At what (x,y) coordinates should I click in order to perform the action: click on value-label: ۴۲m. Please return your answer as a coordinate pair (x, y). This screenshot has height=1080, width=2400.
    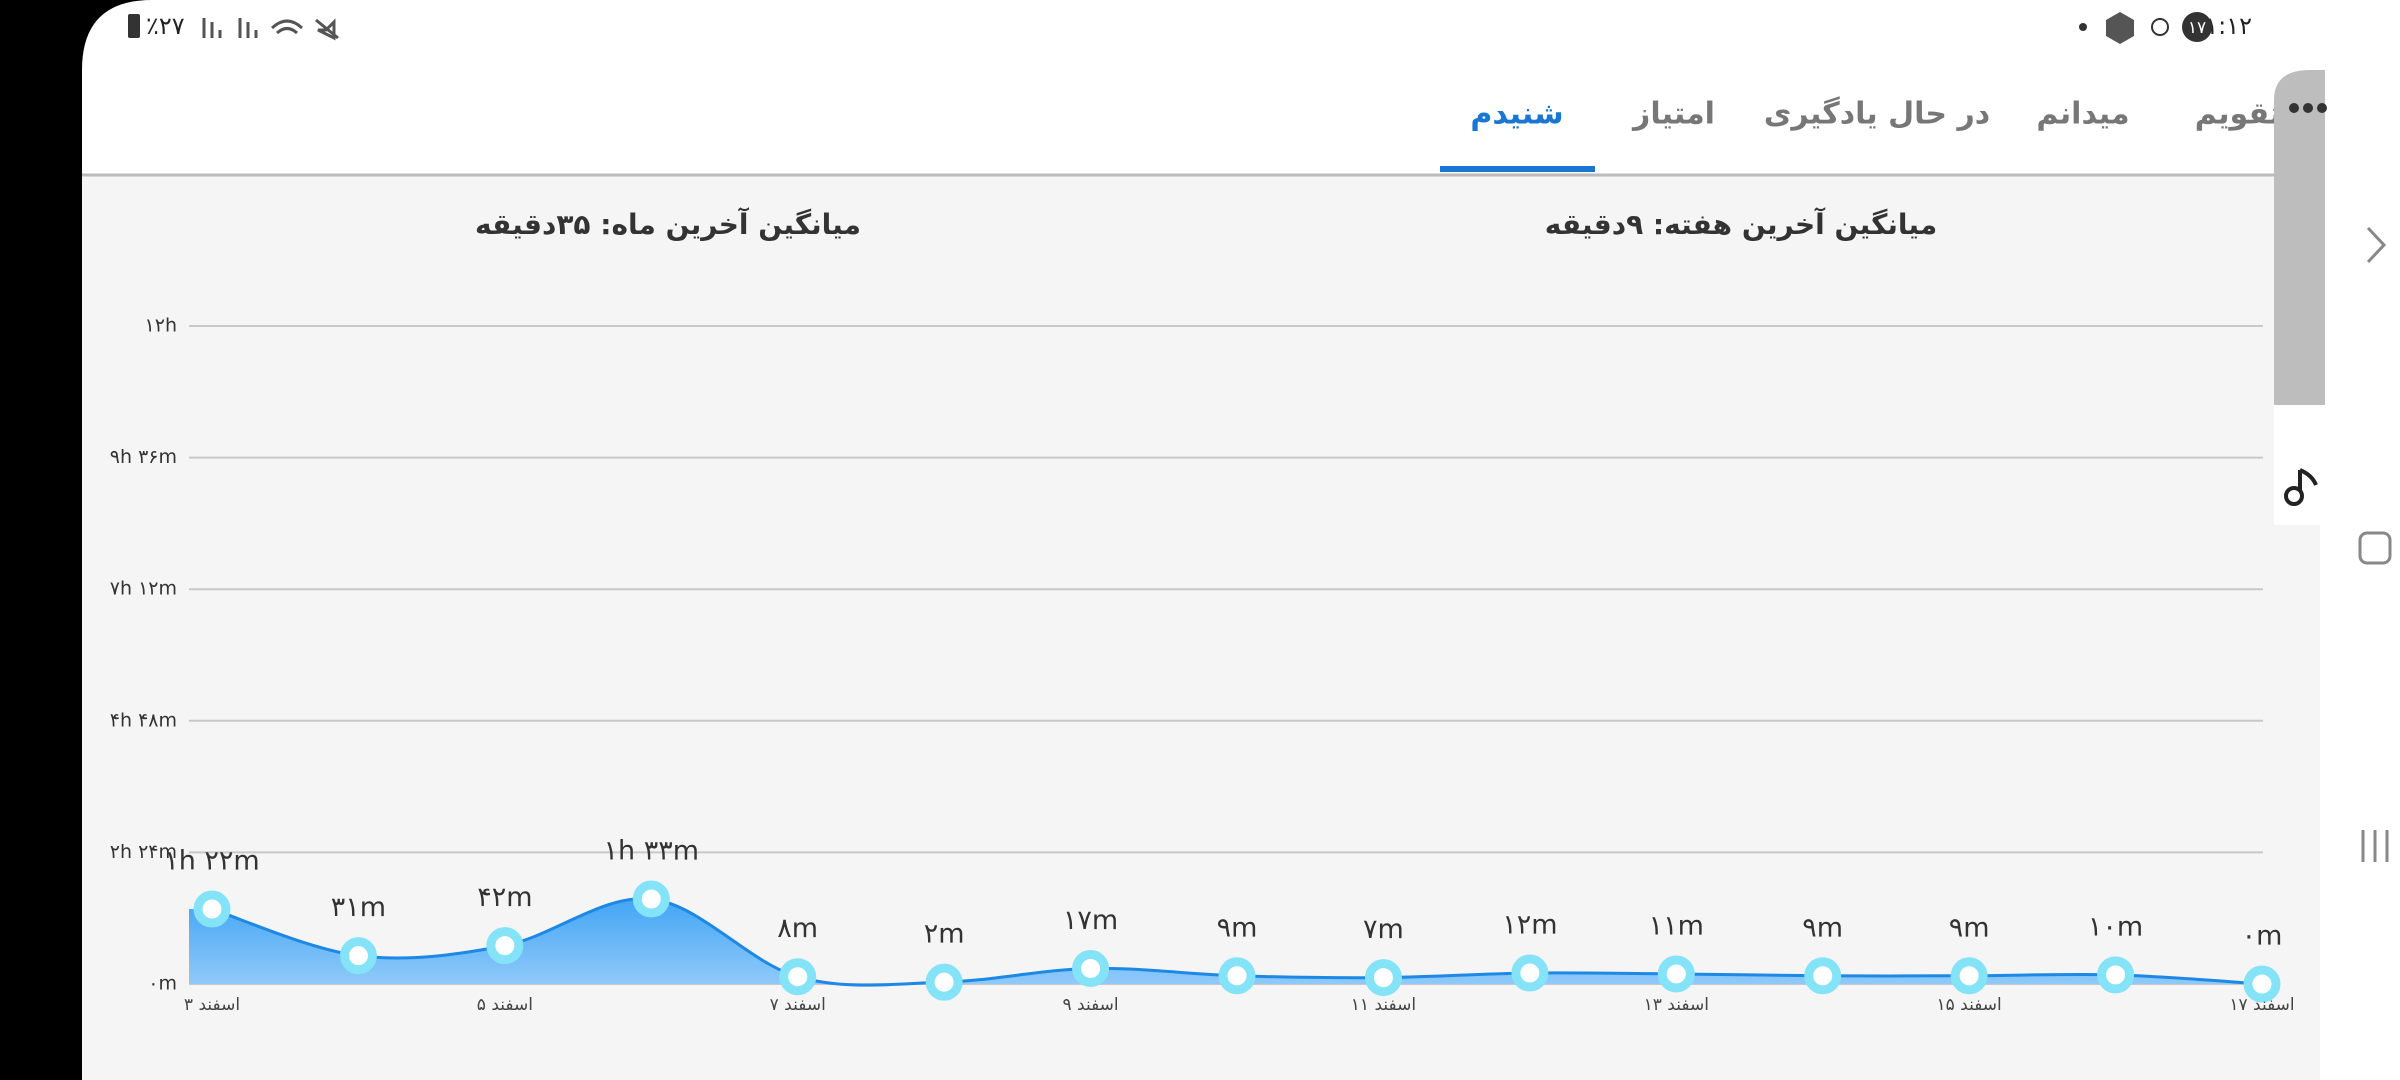
    Looking at the image, I should click on (504, 897).